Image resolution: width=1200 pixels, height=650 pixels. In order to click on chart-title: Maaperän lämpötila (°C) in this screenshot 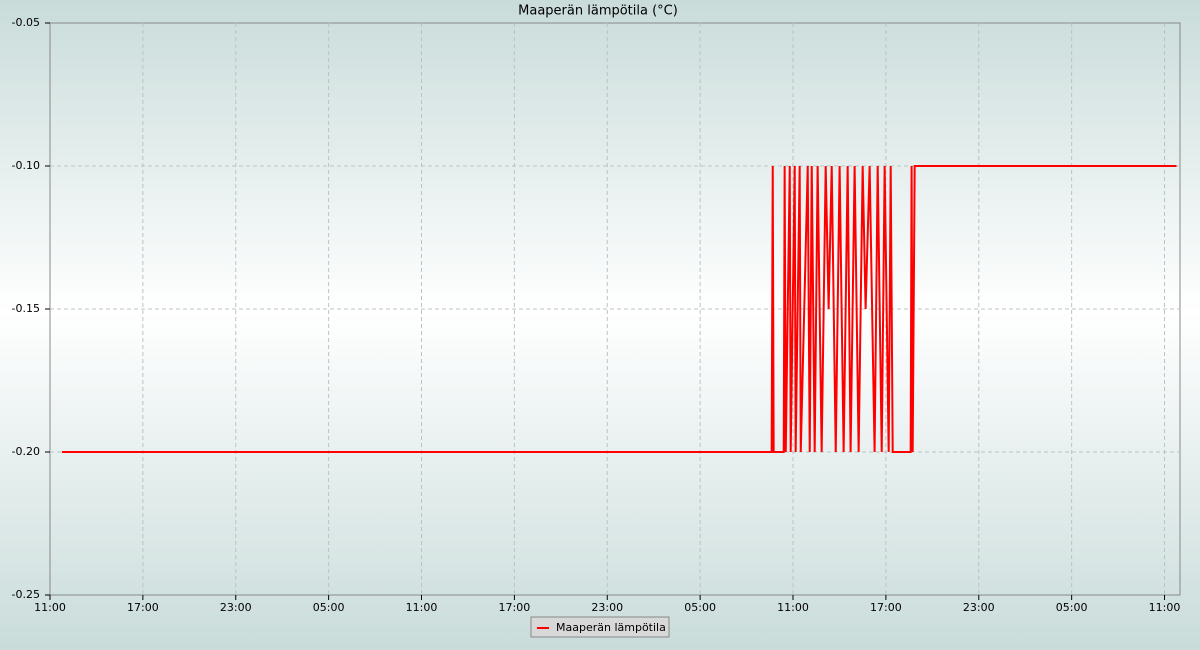, I will do `click(598, 11)`.